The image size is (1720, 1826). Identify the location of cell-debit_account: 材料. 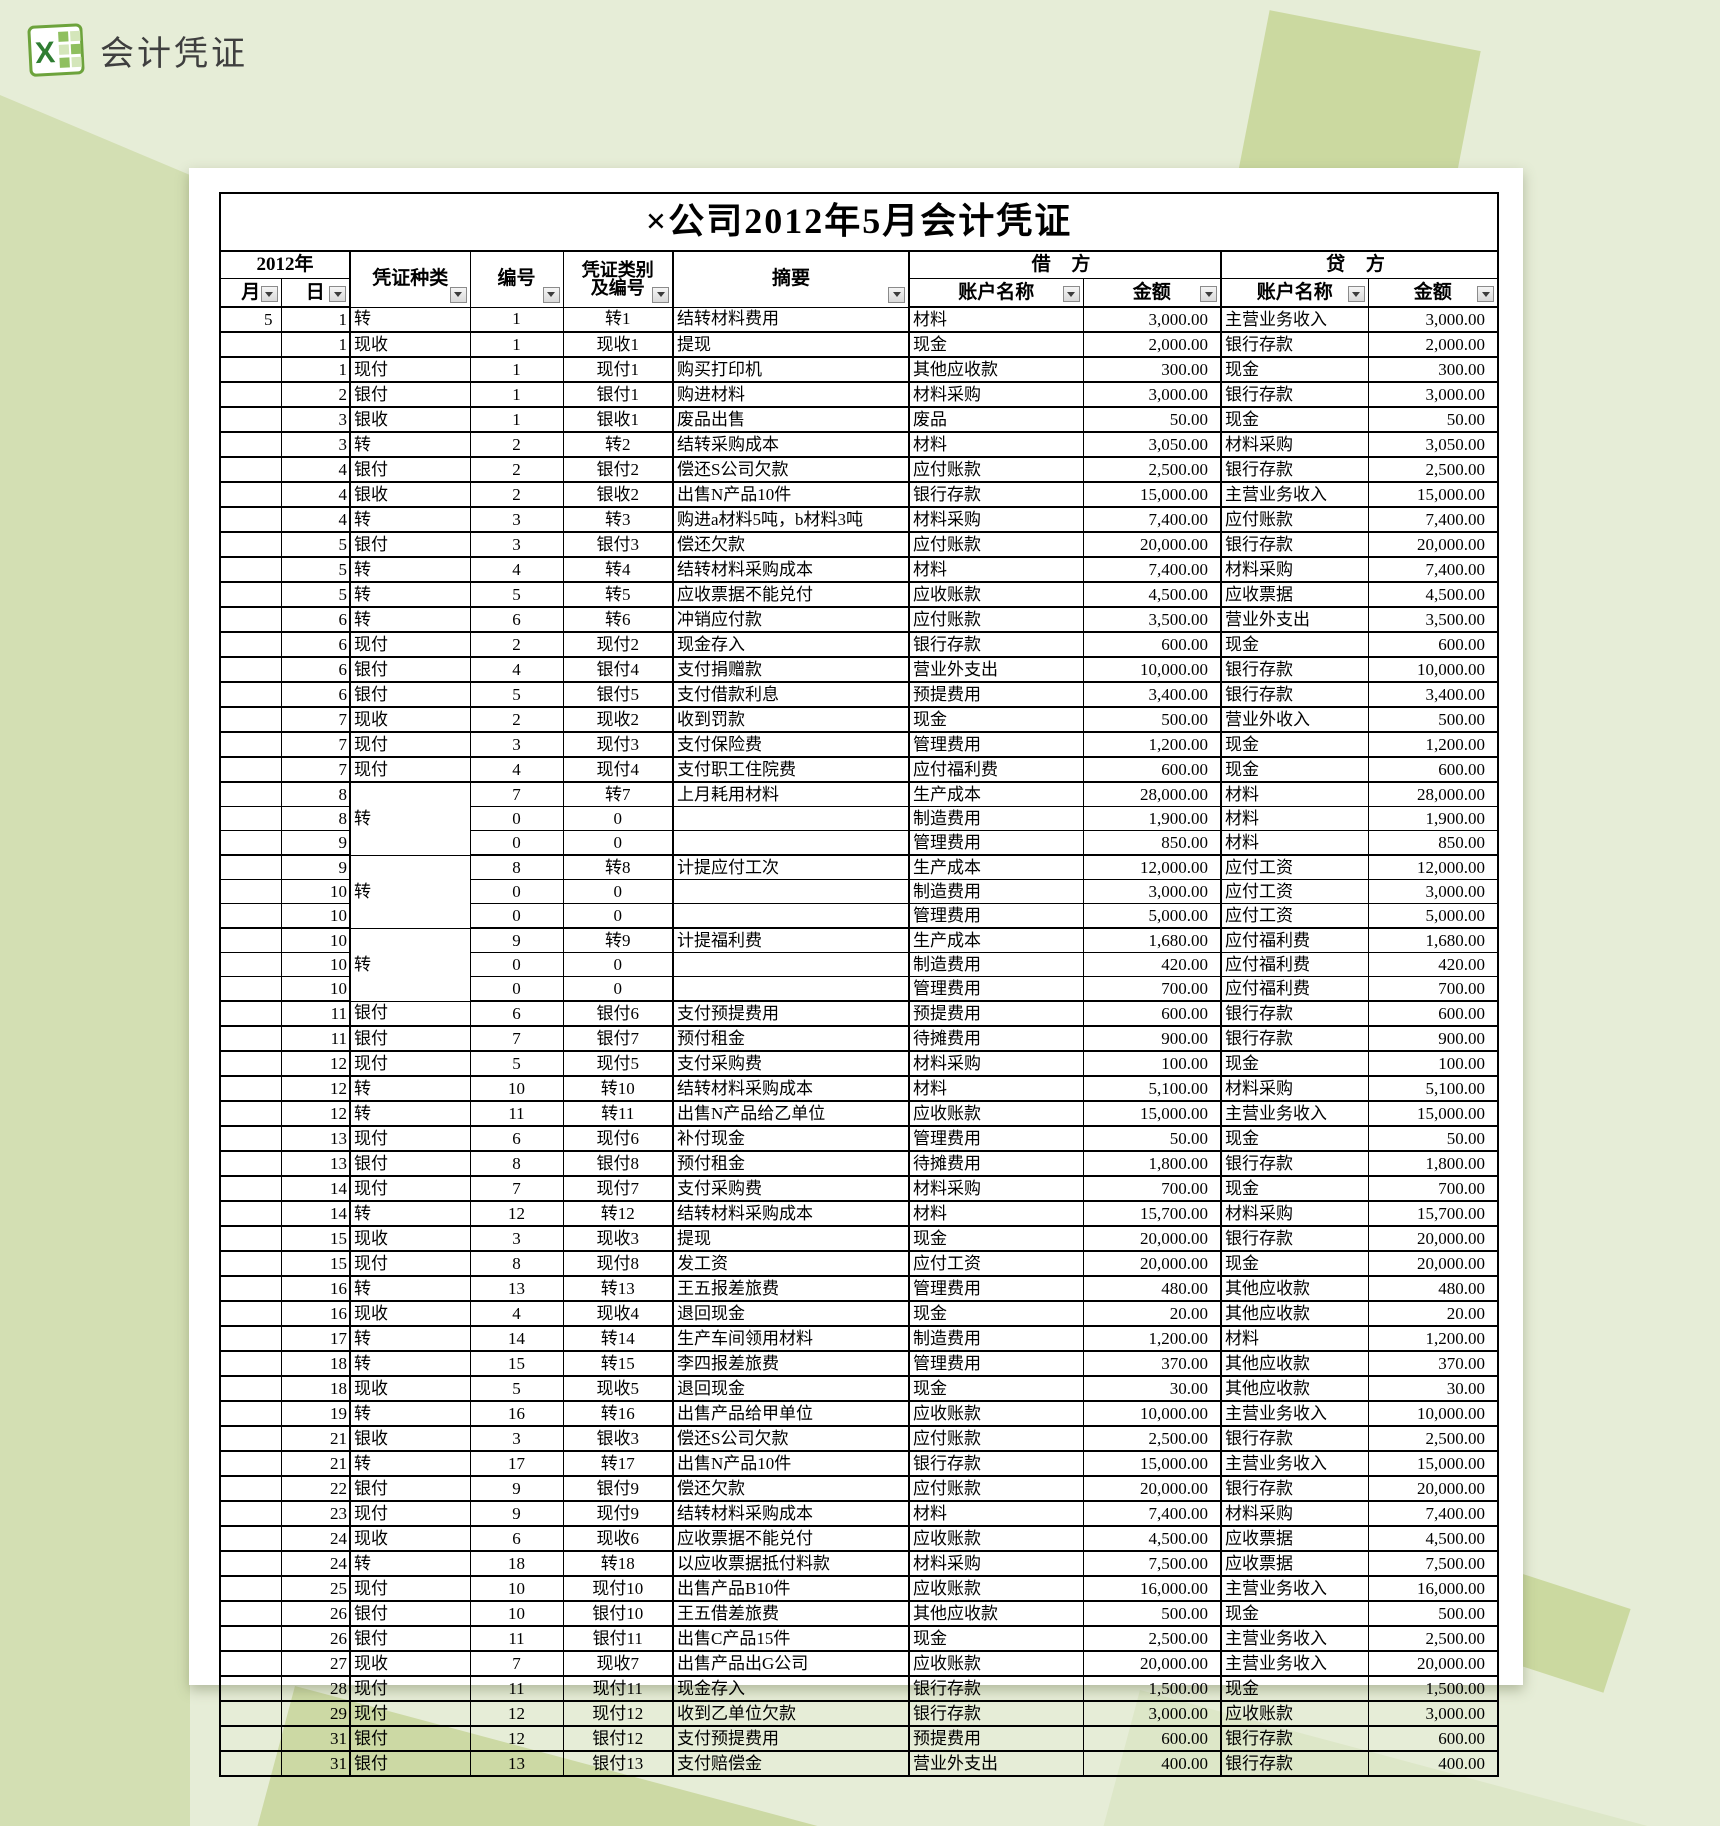
(996, 1513).